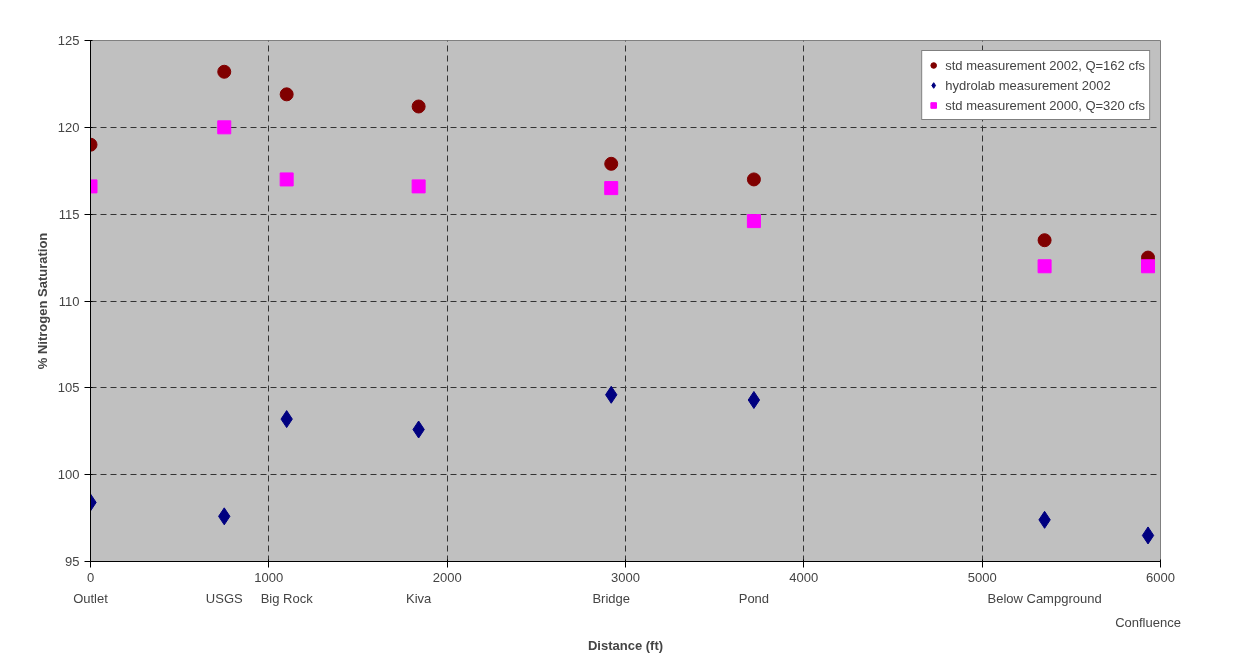 Image resolution: width=1257 pixels, height=669 pixels. Describe the element at coordinates (1045, 105) in the screenshot. I see `legend-label: std measurement 2000, Q=320 cfs` at that location.